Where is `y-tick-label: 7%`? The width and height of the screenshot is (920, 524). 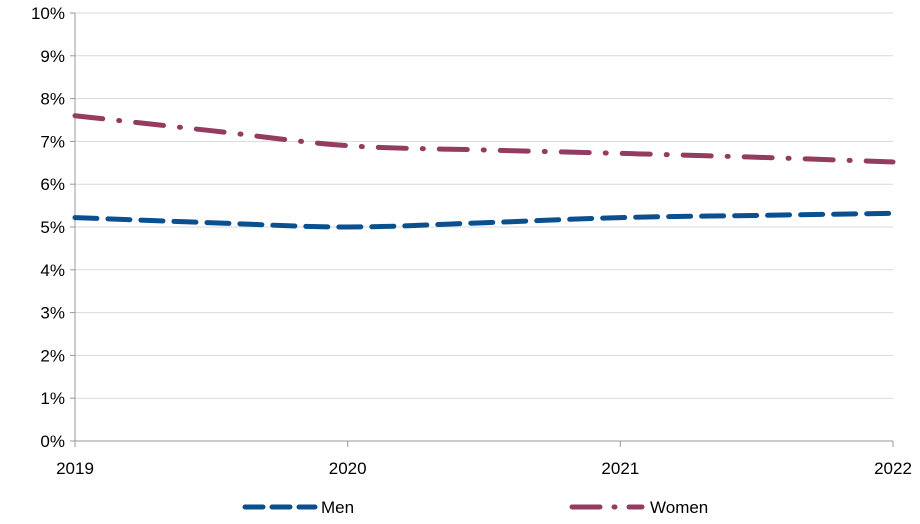 y-tick-label: 7% is located at coordinates (52, 141).